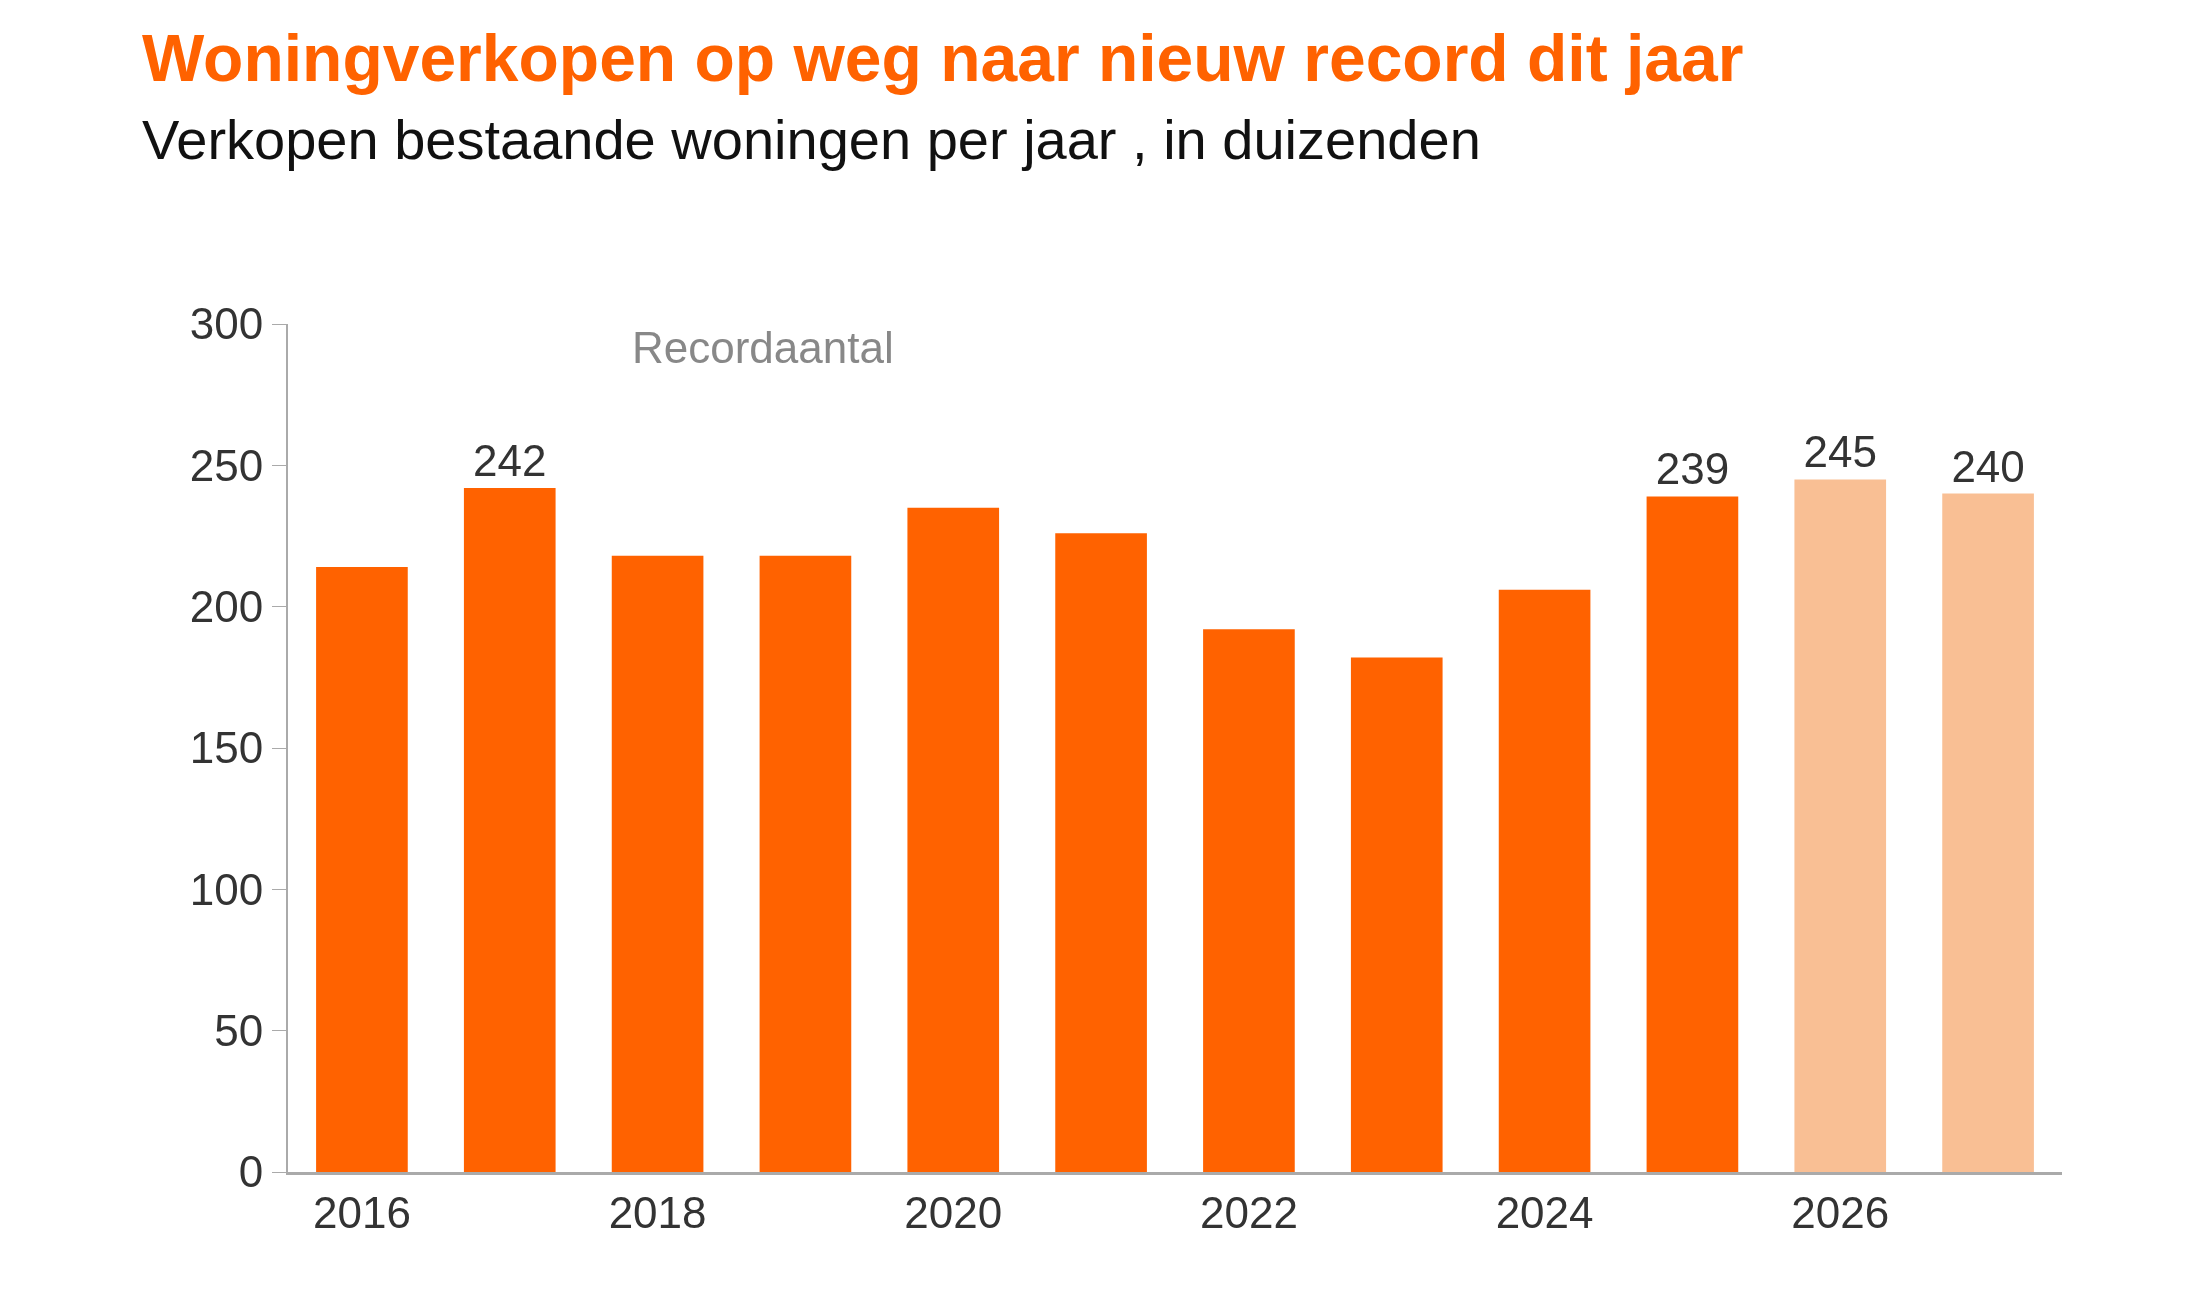 The height and width of the screenshot is (1296, 2200). I want to click on x-tick-label: 2016, so click(361, 1212).